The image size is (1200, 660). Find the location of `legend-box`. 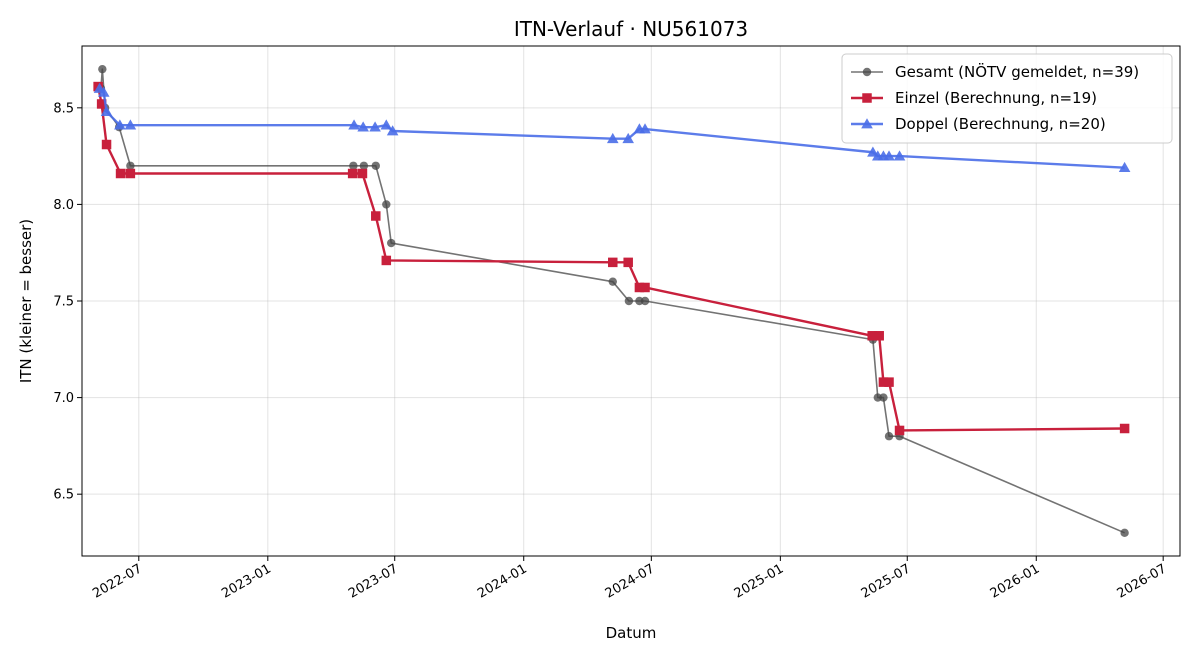

legend-box is located at coordinates (1007, 98).